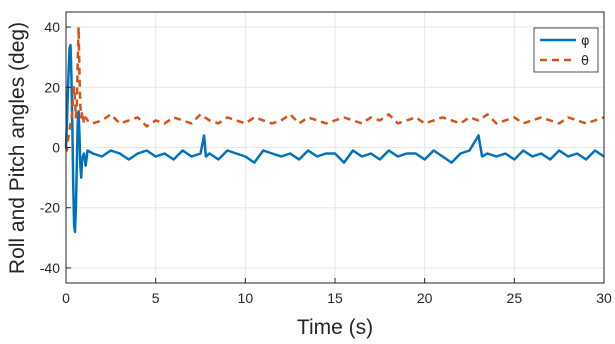 Image resolution: width=615 pixels, height=344 pixels. What do you see at coordinates (425, 298) in the screenshot?
I see `x-tick-label: 20` at bounding box center [425, 298].